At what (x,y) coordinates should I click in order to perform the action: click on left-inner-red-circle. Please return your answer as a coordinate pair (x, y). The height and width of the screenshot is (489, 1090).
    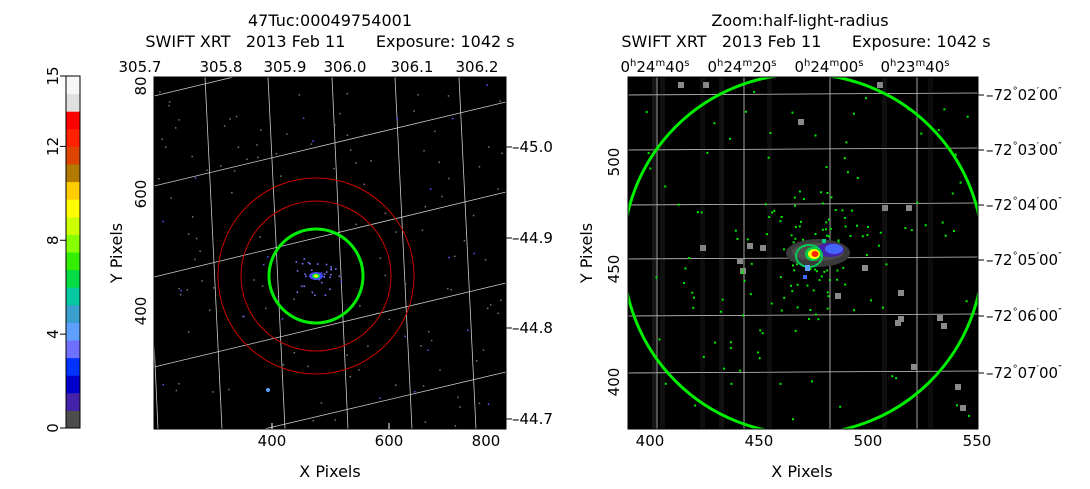
    Looking at the image, I should click on (316, 276).